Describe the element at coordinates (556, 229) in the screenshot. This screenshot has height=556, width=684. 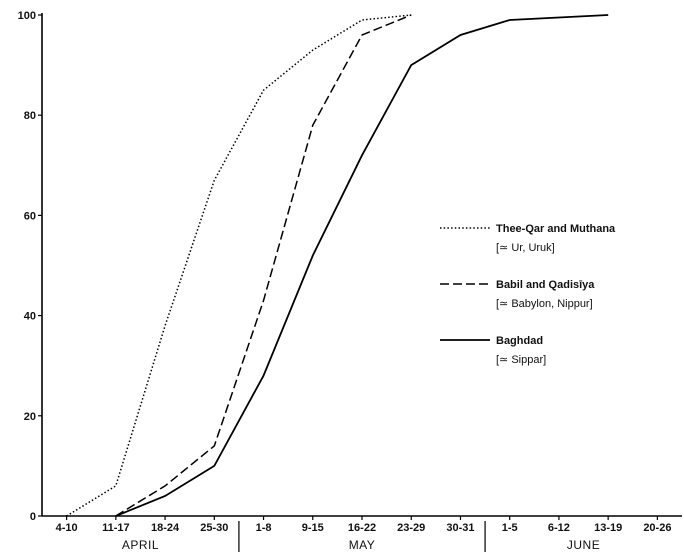
I see `legend-label: Thee-Qar and Muthana` at that location.